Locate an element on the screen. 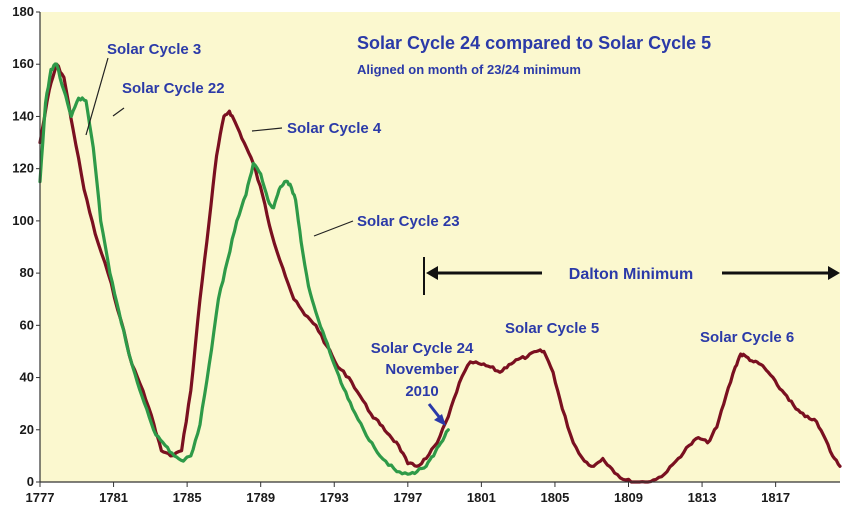 Image resolution: width=846 pixels, height=518 pixels. y-axis: 0 20 40 60 80 100 120 140 160 180 is located at coordinates (26, 246).